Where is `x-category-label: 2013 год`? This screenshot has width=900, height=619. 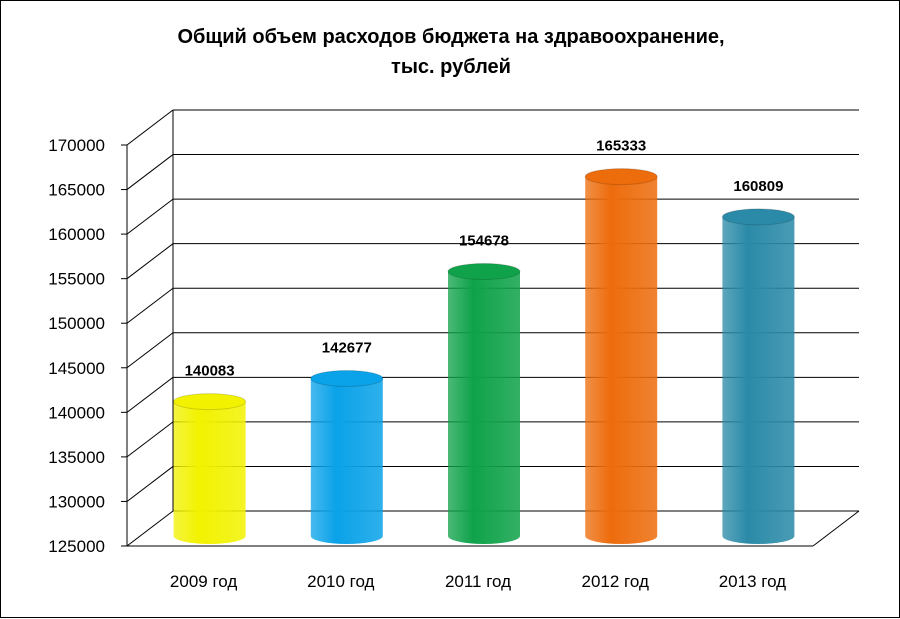 x-category-label: 2013 год is located at coordinates (752, 581).